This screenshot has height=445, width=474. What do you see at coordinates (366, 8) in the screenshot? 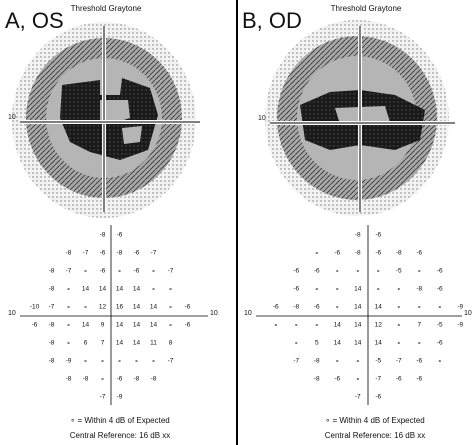
I see `graytone-title: Threshold Graytone` at bounding box center [366, 8].